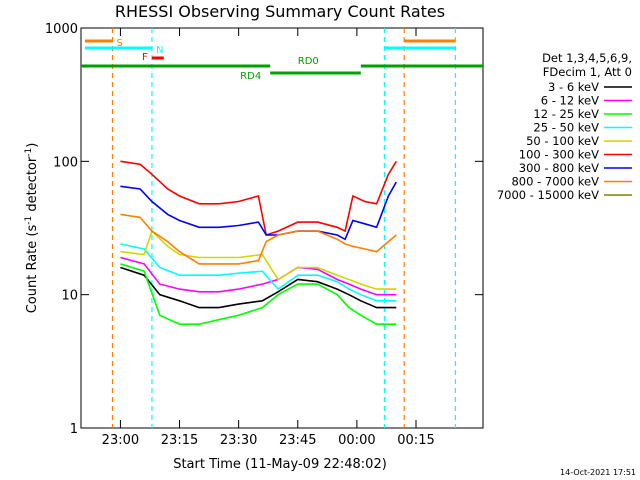  I want to click on y-tick-label-2: 100, so click(65, 162).